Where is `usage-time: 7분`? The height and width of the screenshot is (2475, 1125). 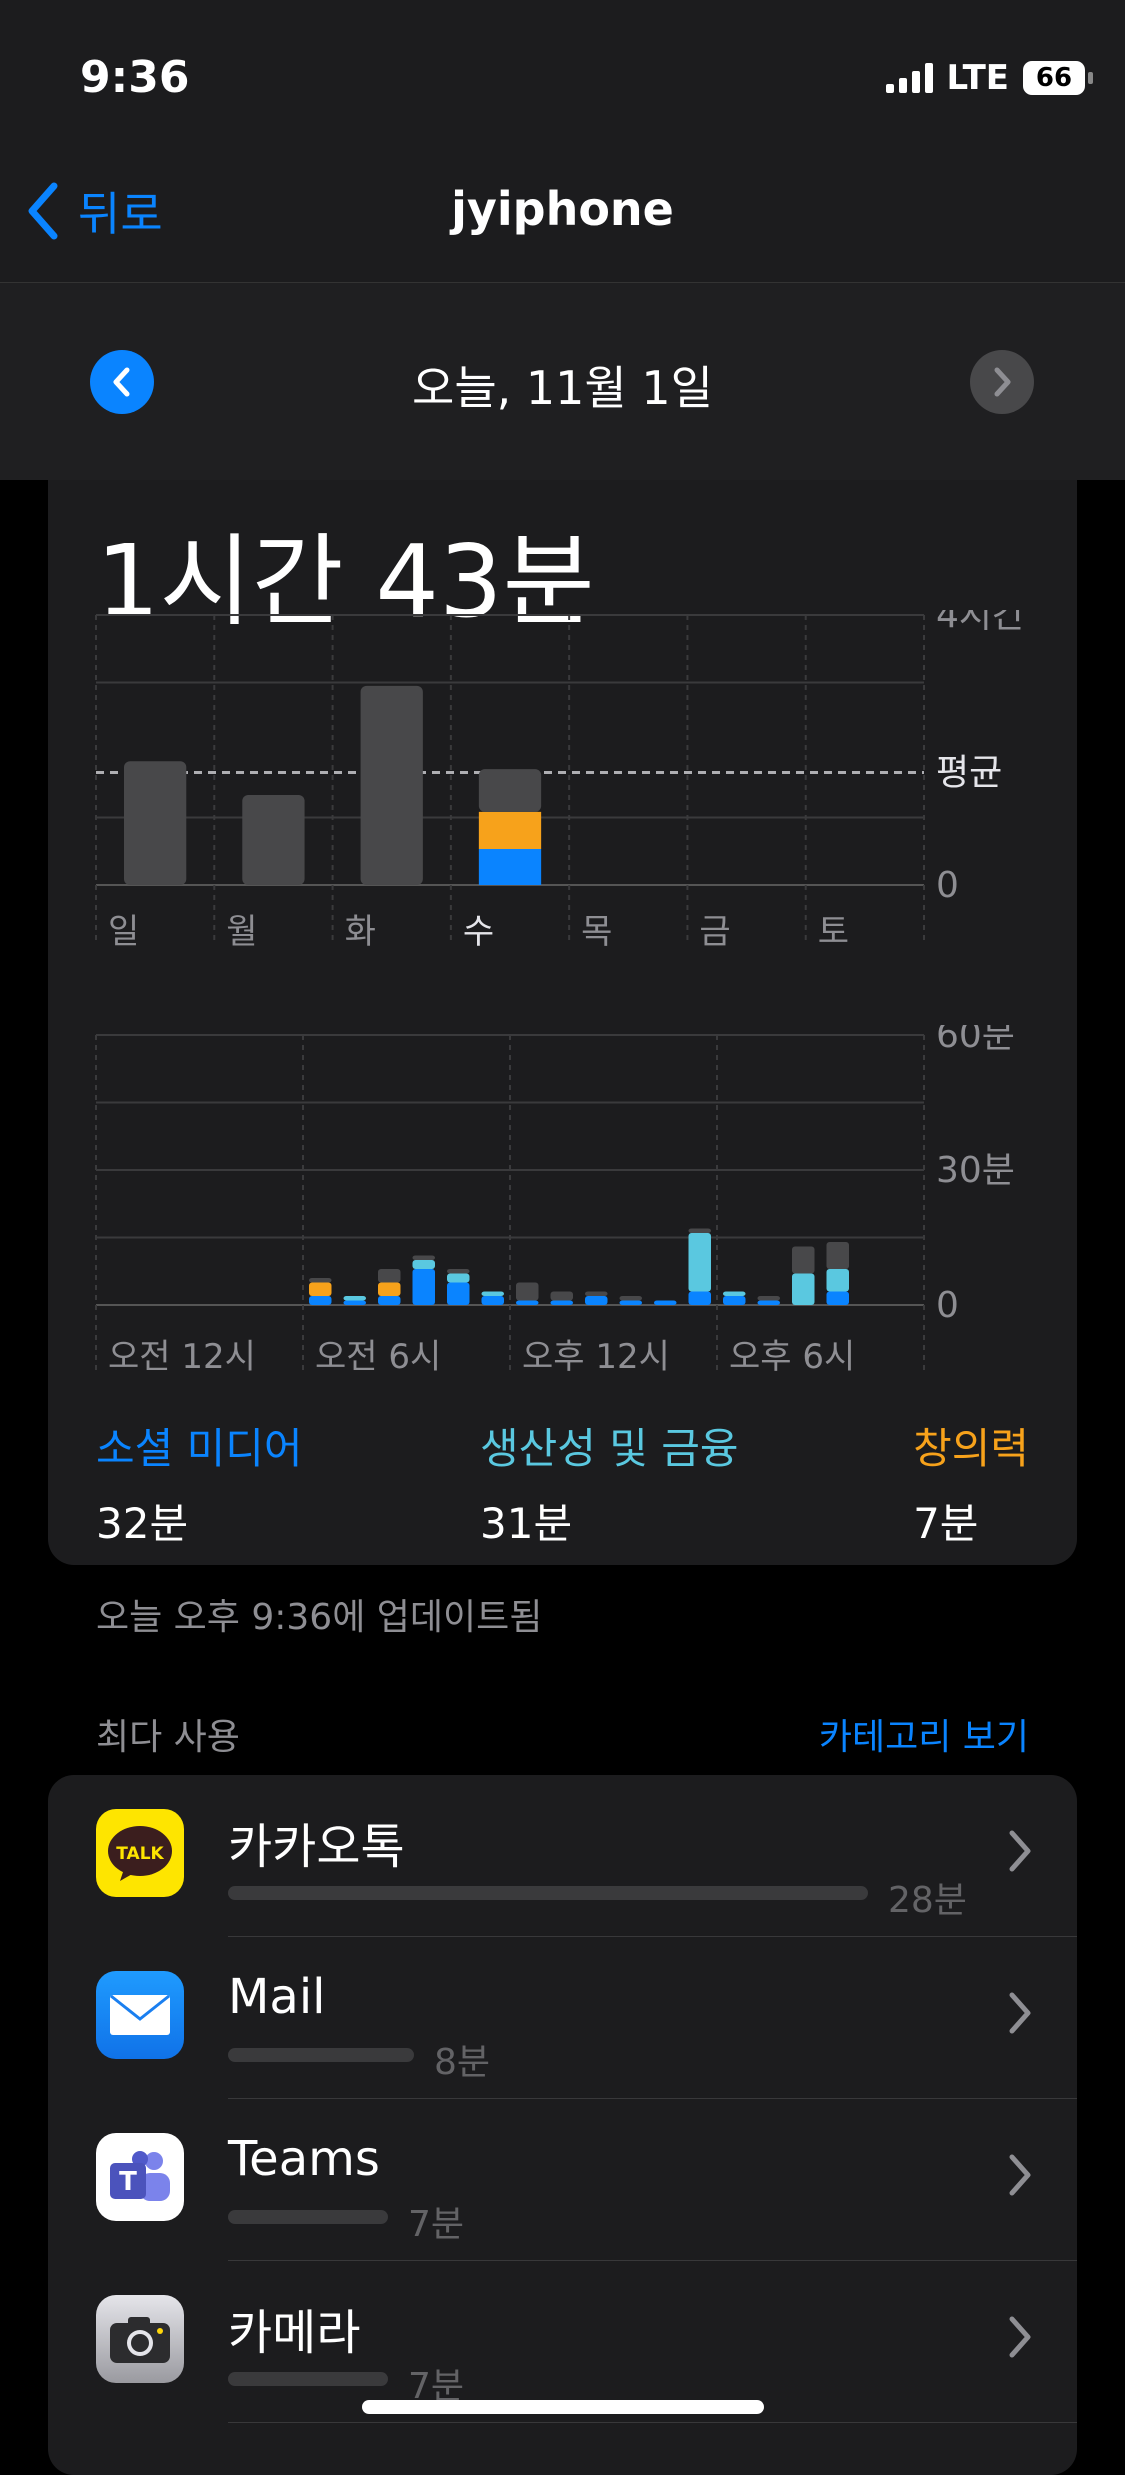
usage-time: 7분 is located at coordinates (436, 2224).